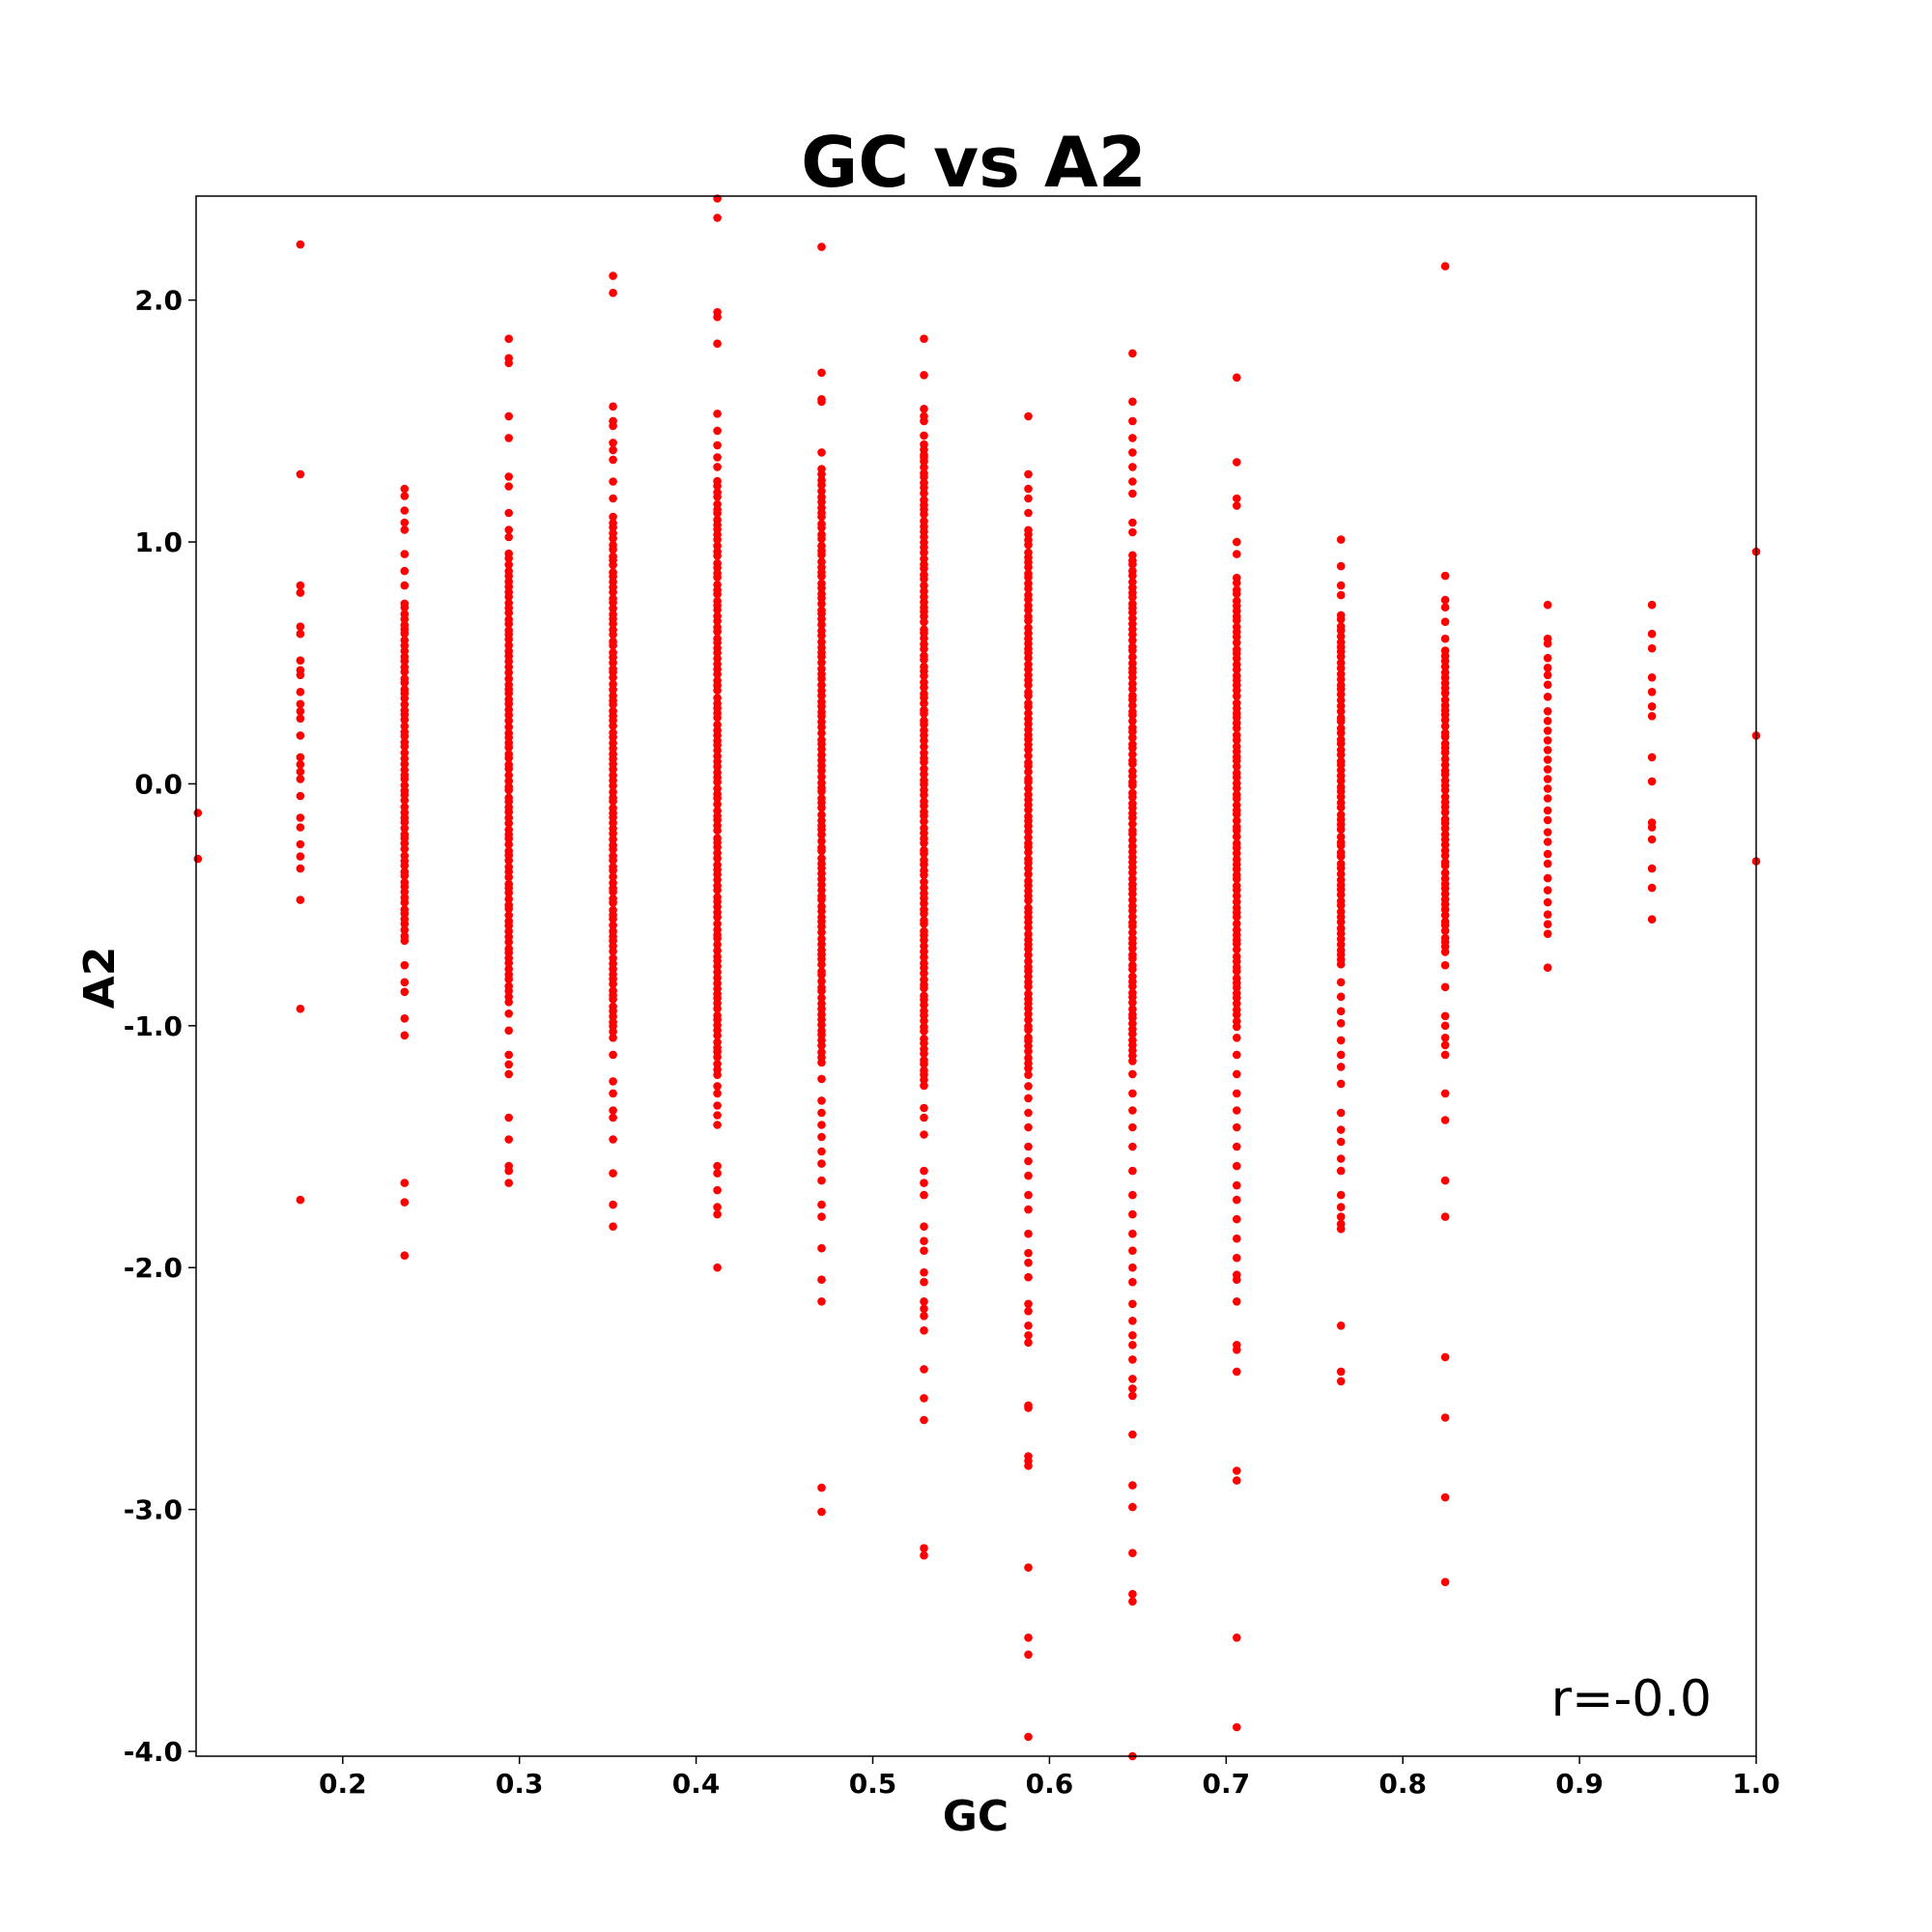  I want to click on y-tick-label: 2.0, so click(158, 301).